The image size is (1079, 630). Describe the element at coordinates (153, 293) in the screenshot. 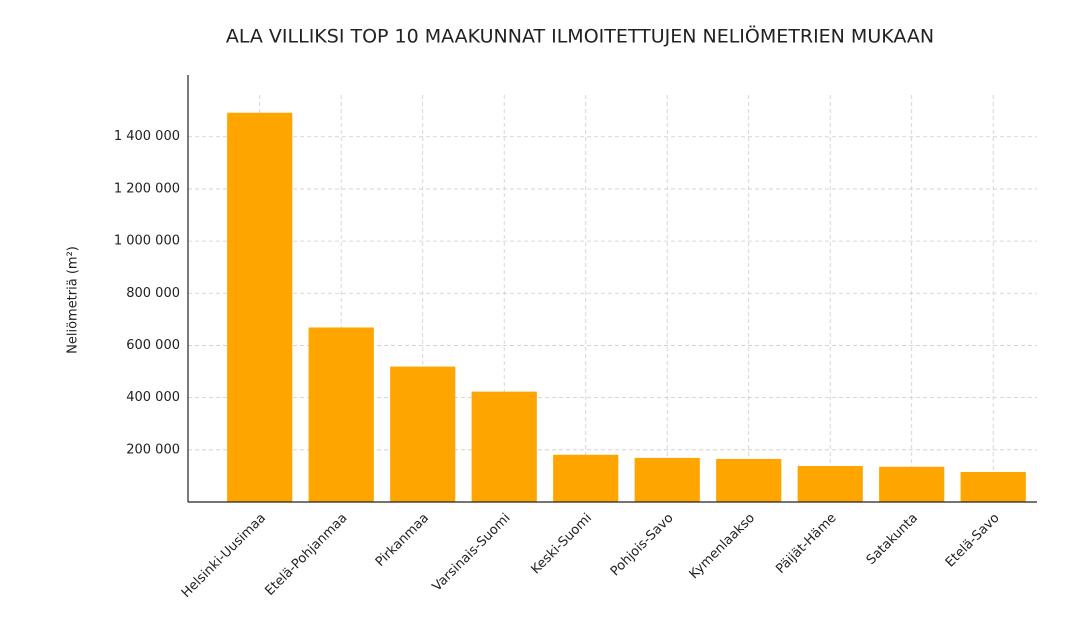

I see `y-tick-label: 800 000` at that location.